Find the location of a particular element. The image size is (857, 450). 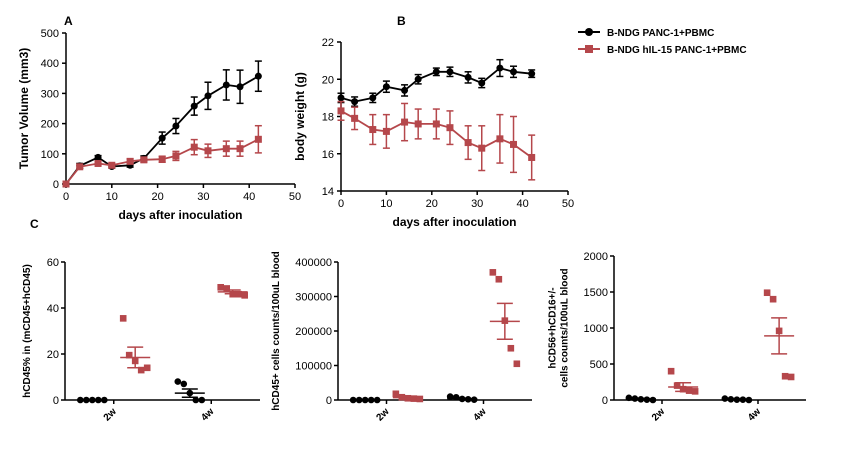

hcd45-percent-y-tick-label: 20 is located at coordinates (53, 355).